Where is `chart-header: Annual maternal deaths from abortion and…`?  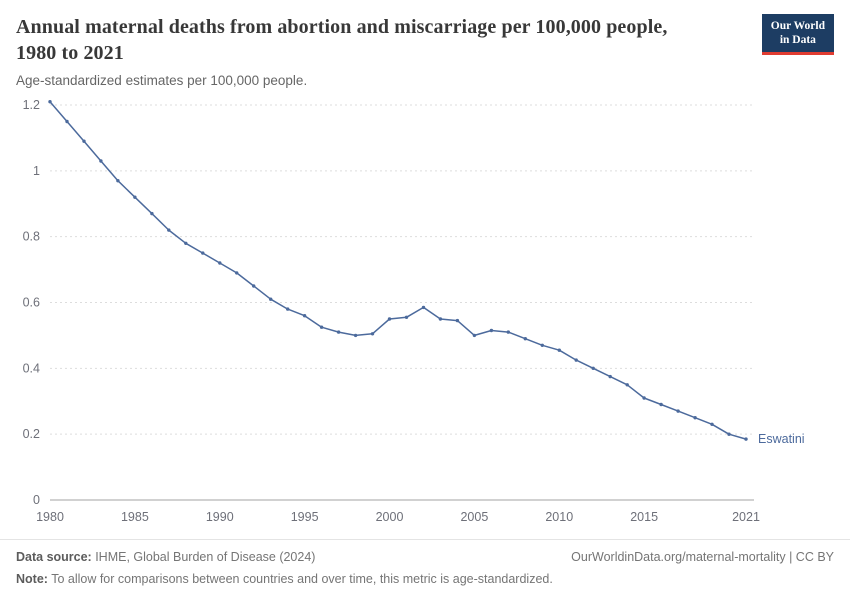
chart-header: Annual maternal deaths from abortion and… is located at coordinates (425, 44).